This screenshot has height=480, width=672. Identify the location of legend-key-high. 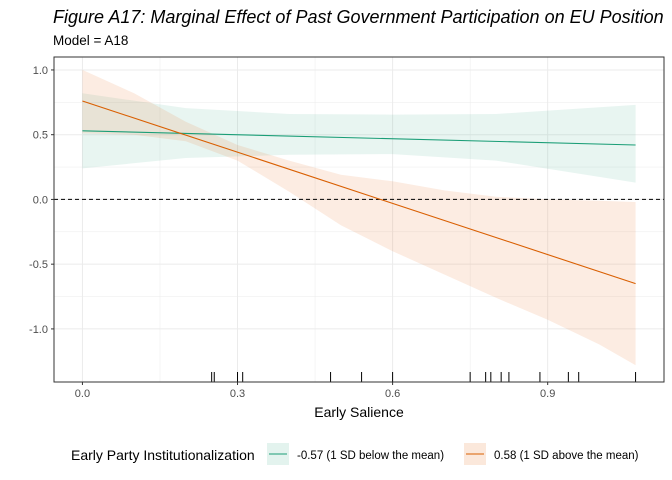
(475, 454).